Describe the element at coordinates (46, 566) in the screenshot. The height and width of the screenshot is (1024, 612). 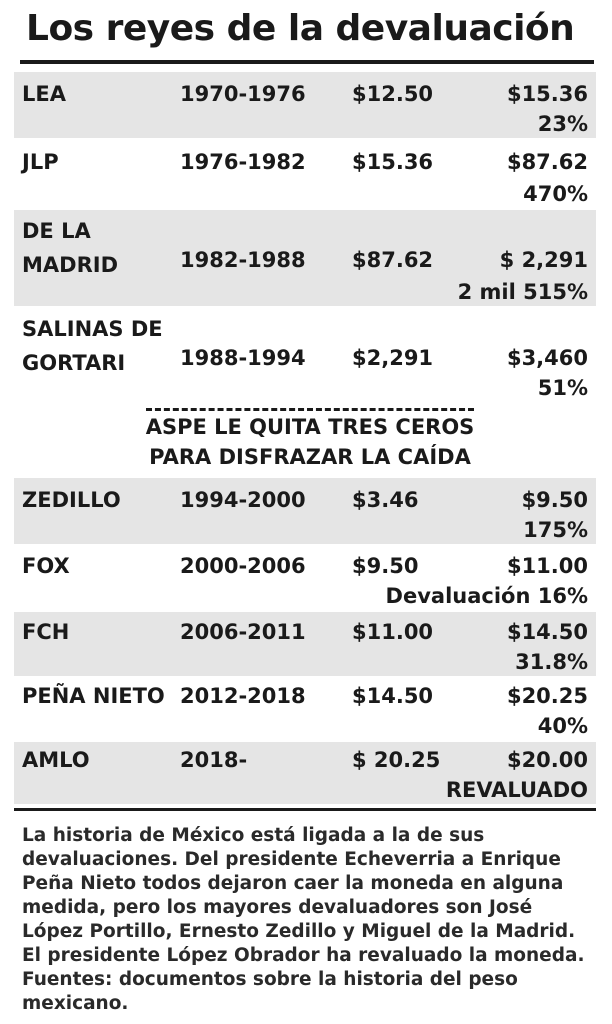
I see `president-name: FOX` at that location.